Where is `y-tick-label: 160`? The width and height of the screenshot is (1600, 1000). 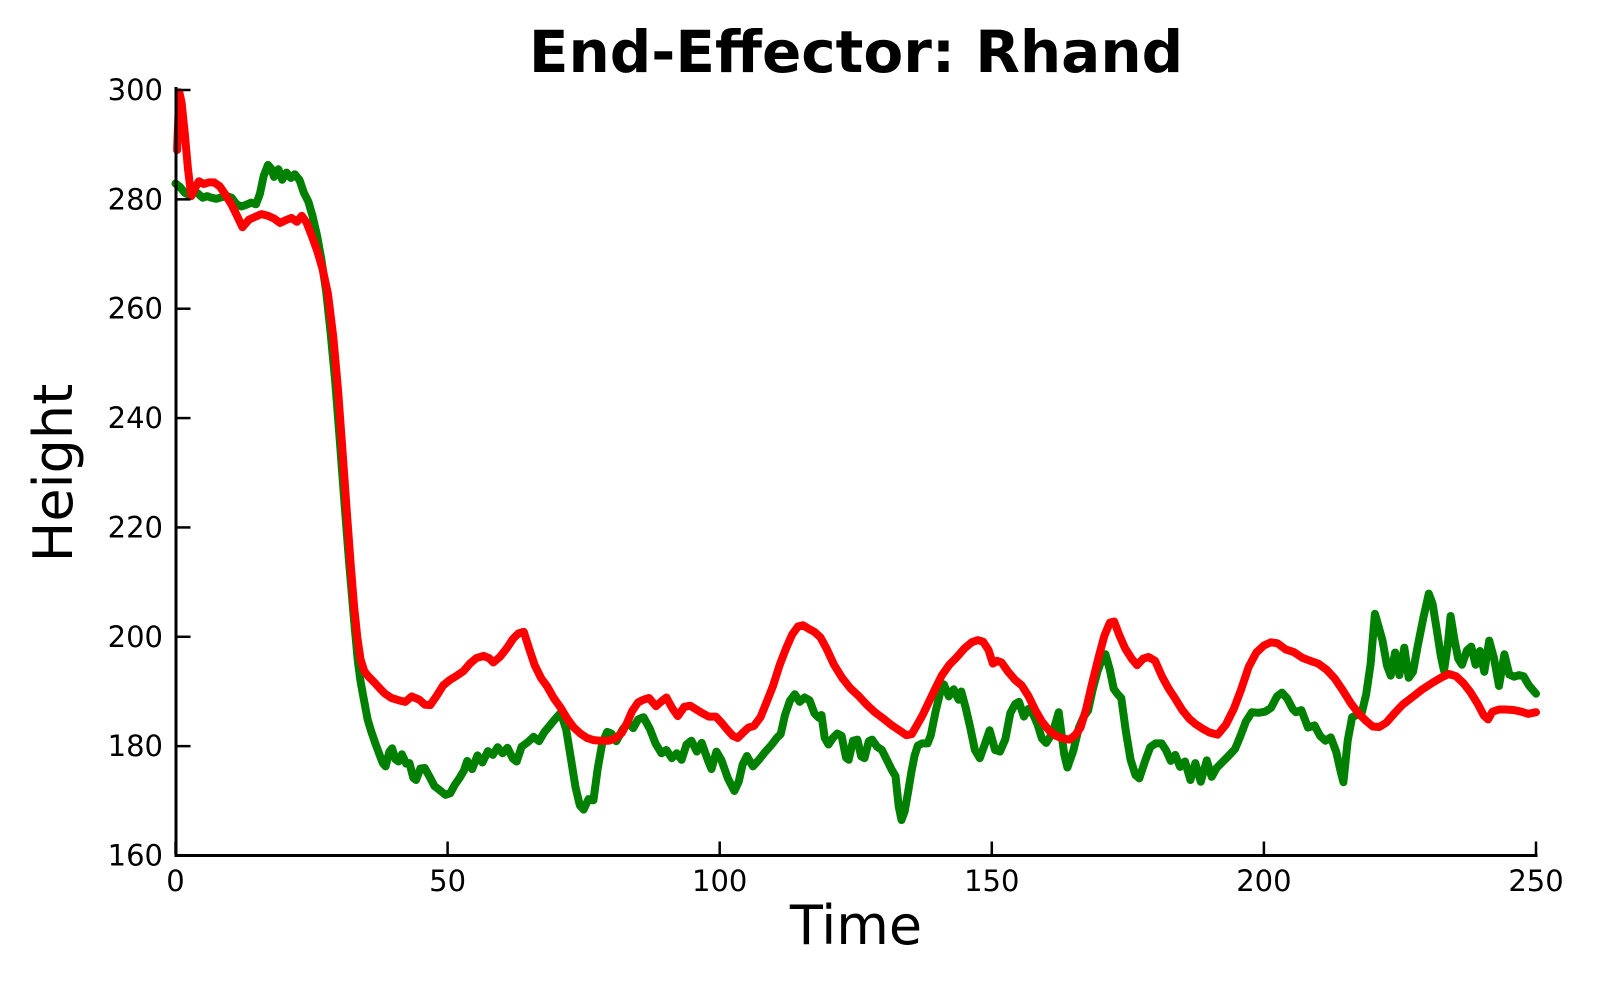 y-tick-label: 160 is located at coordinates (135, 856).